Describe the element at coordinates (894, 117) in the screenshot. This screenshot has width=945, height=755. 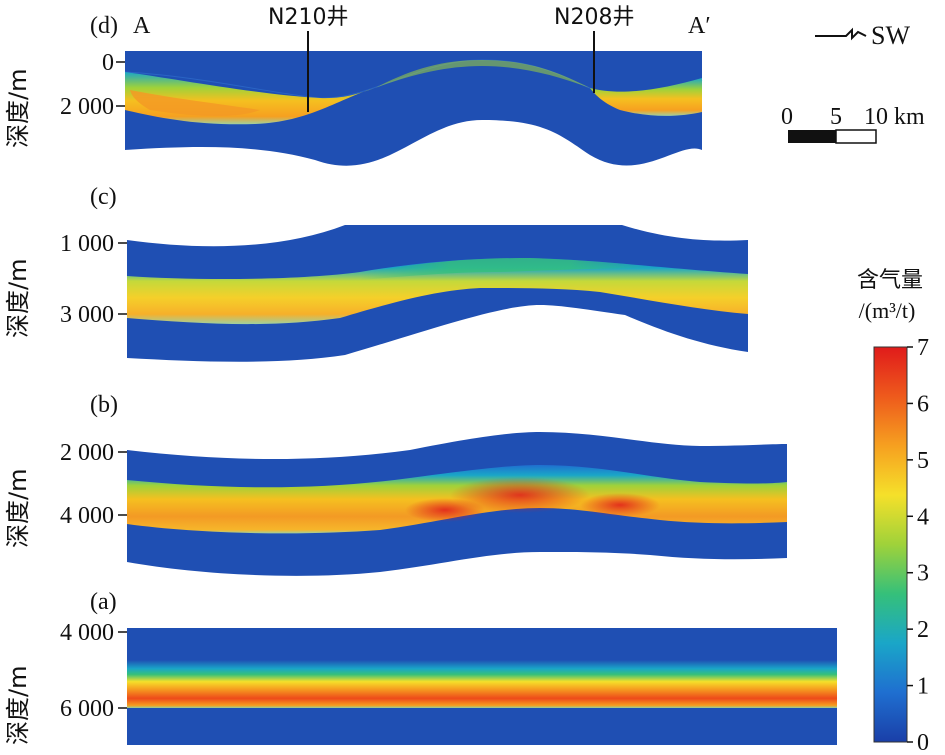
I see `scalebar-tick-2: 10 km` at that location.